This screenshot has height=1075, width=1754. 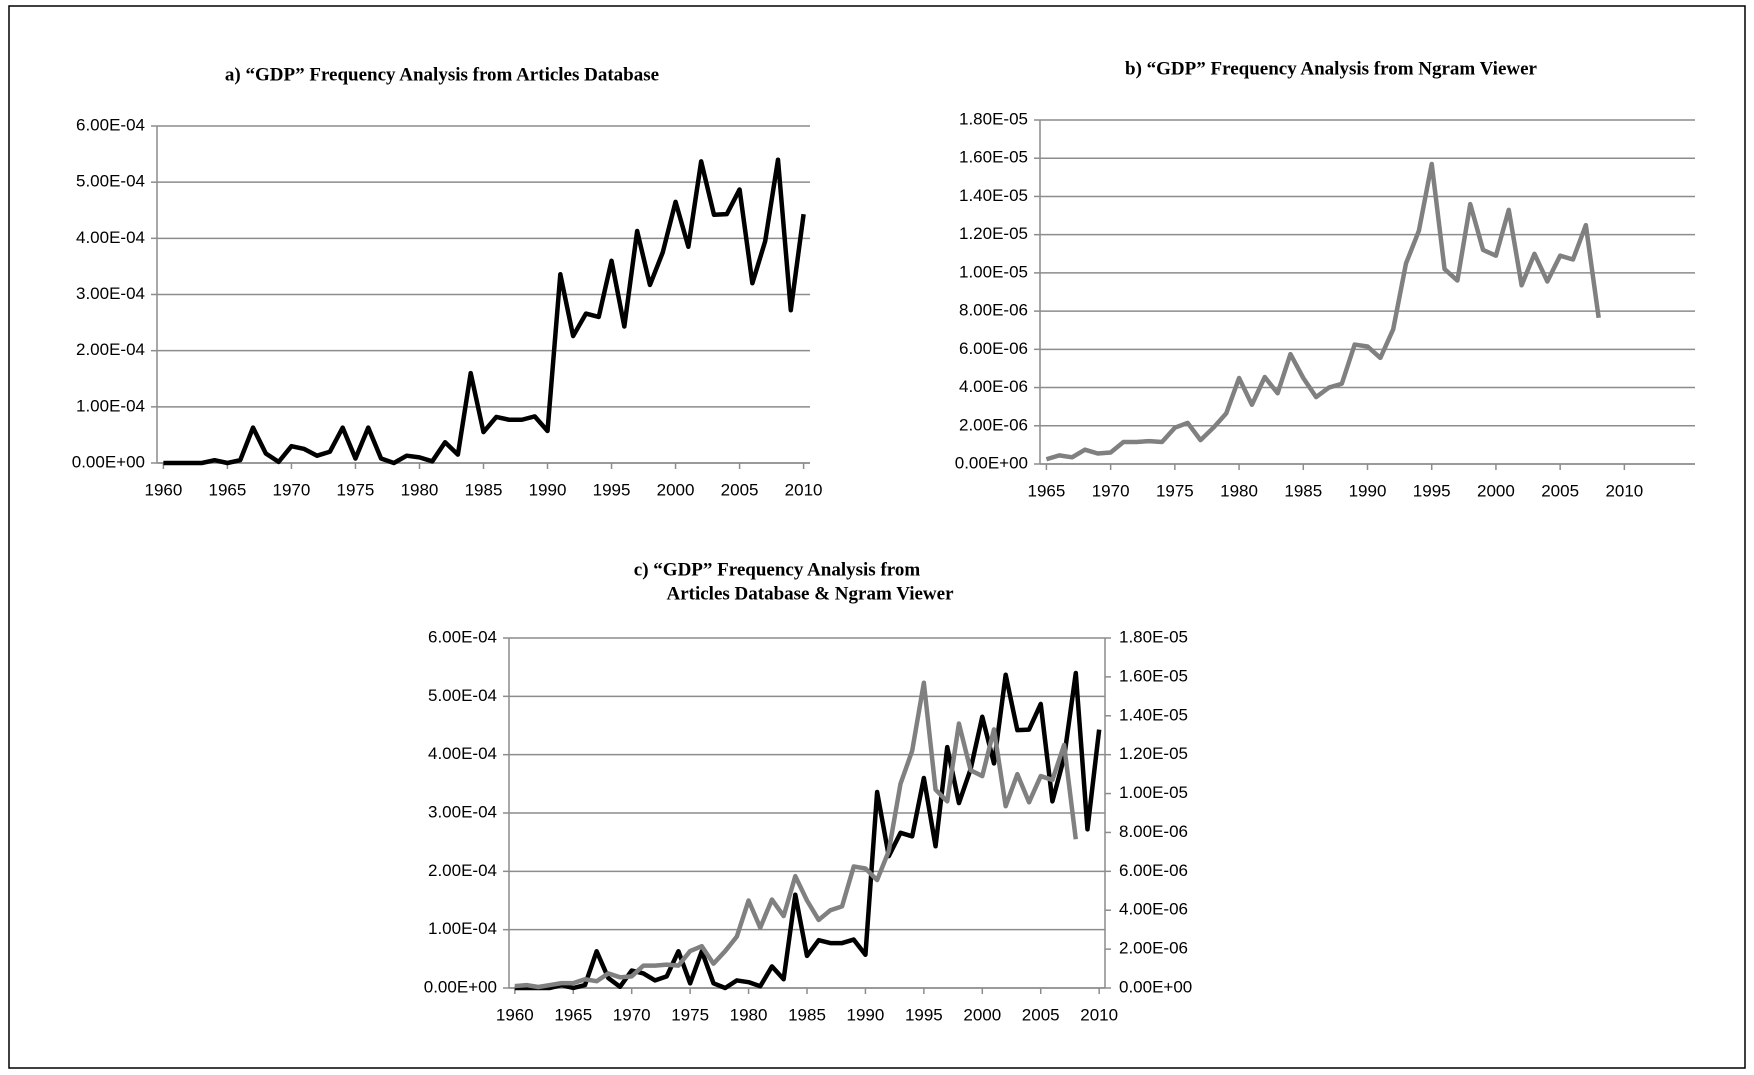 What do you see at coordinates (993, 157) in the screenshot?
I see `y-tick-label: 1.60E-05` at bounding box center [993, 157].